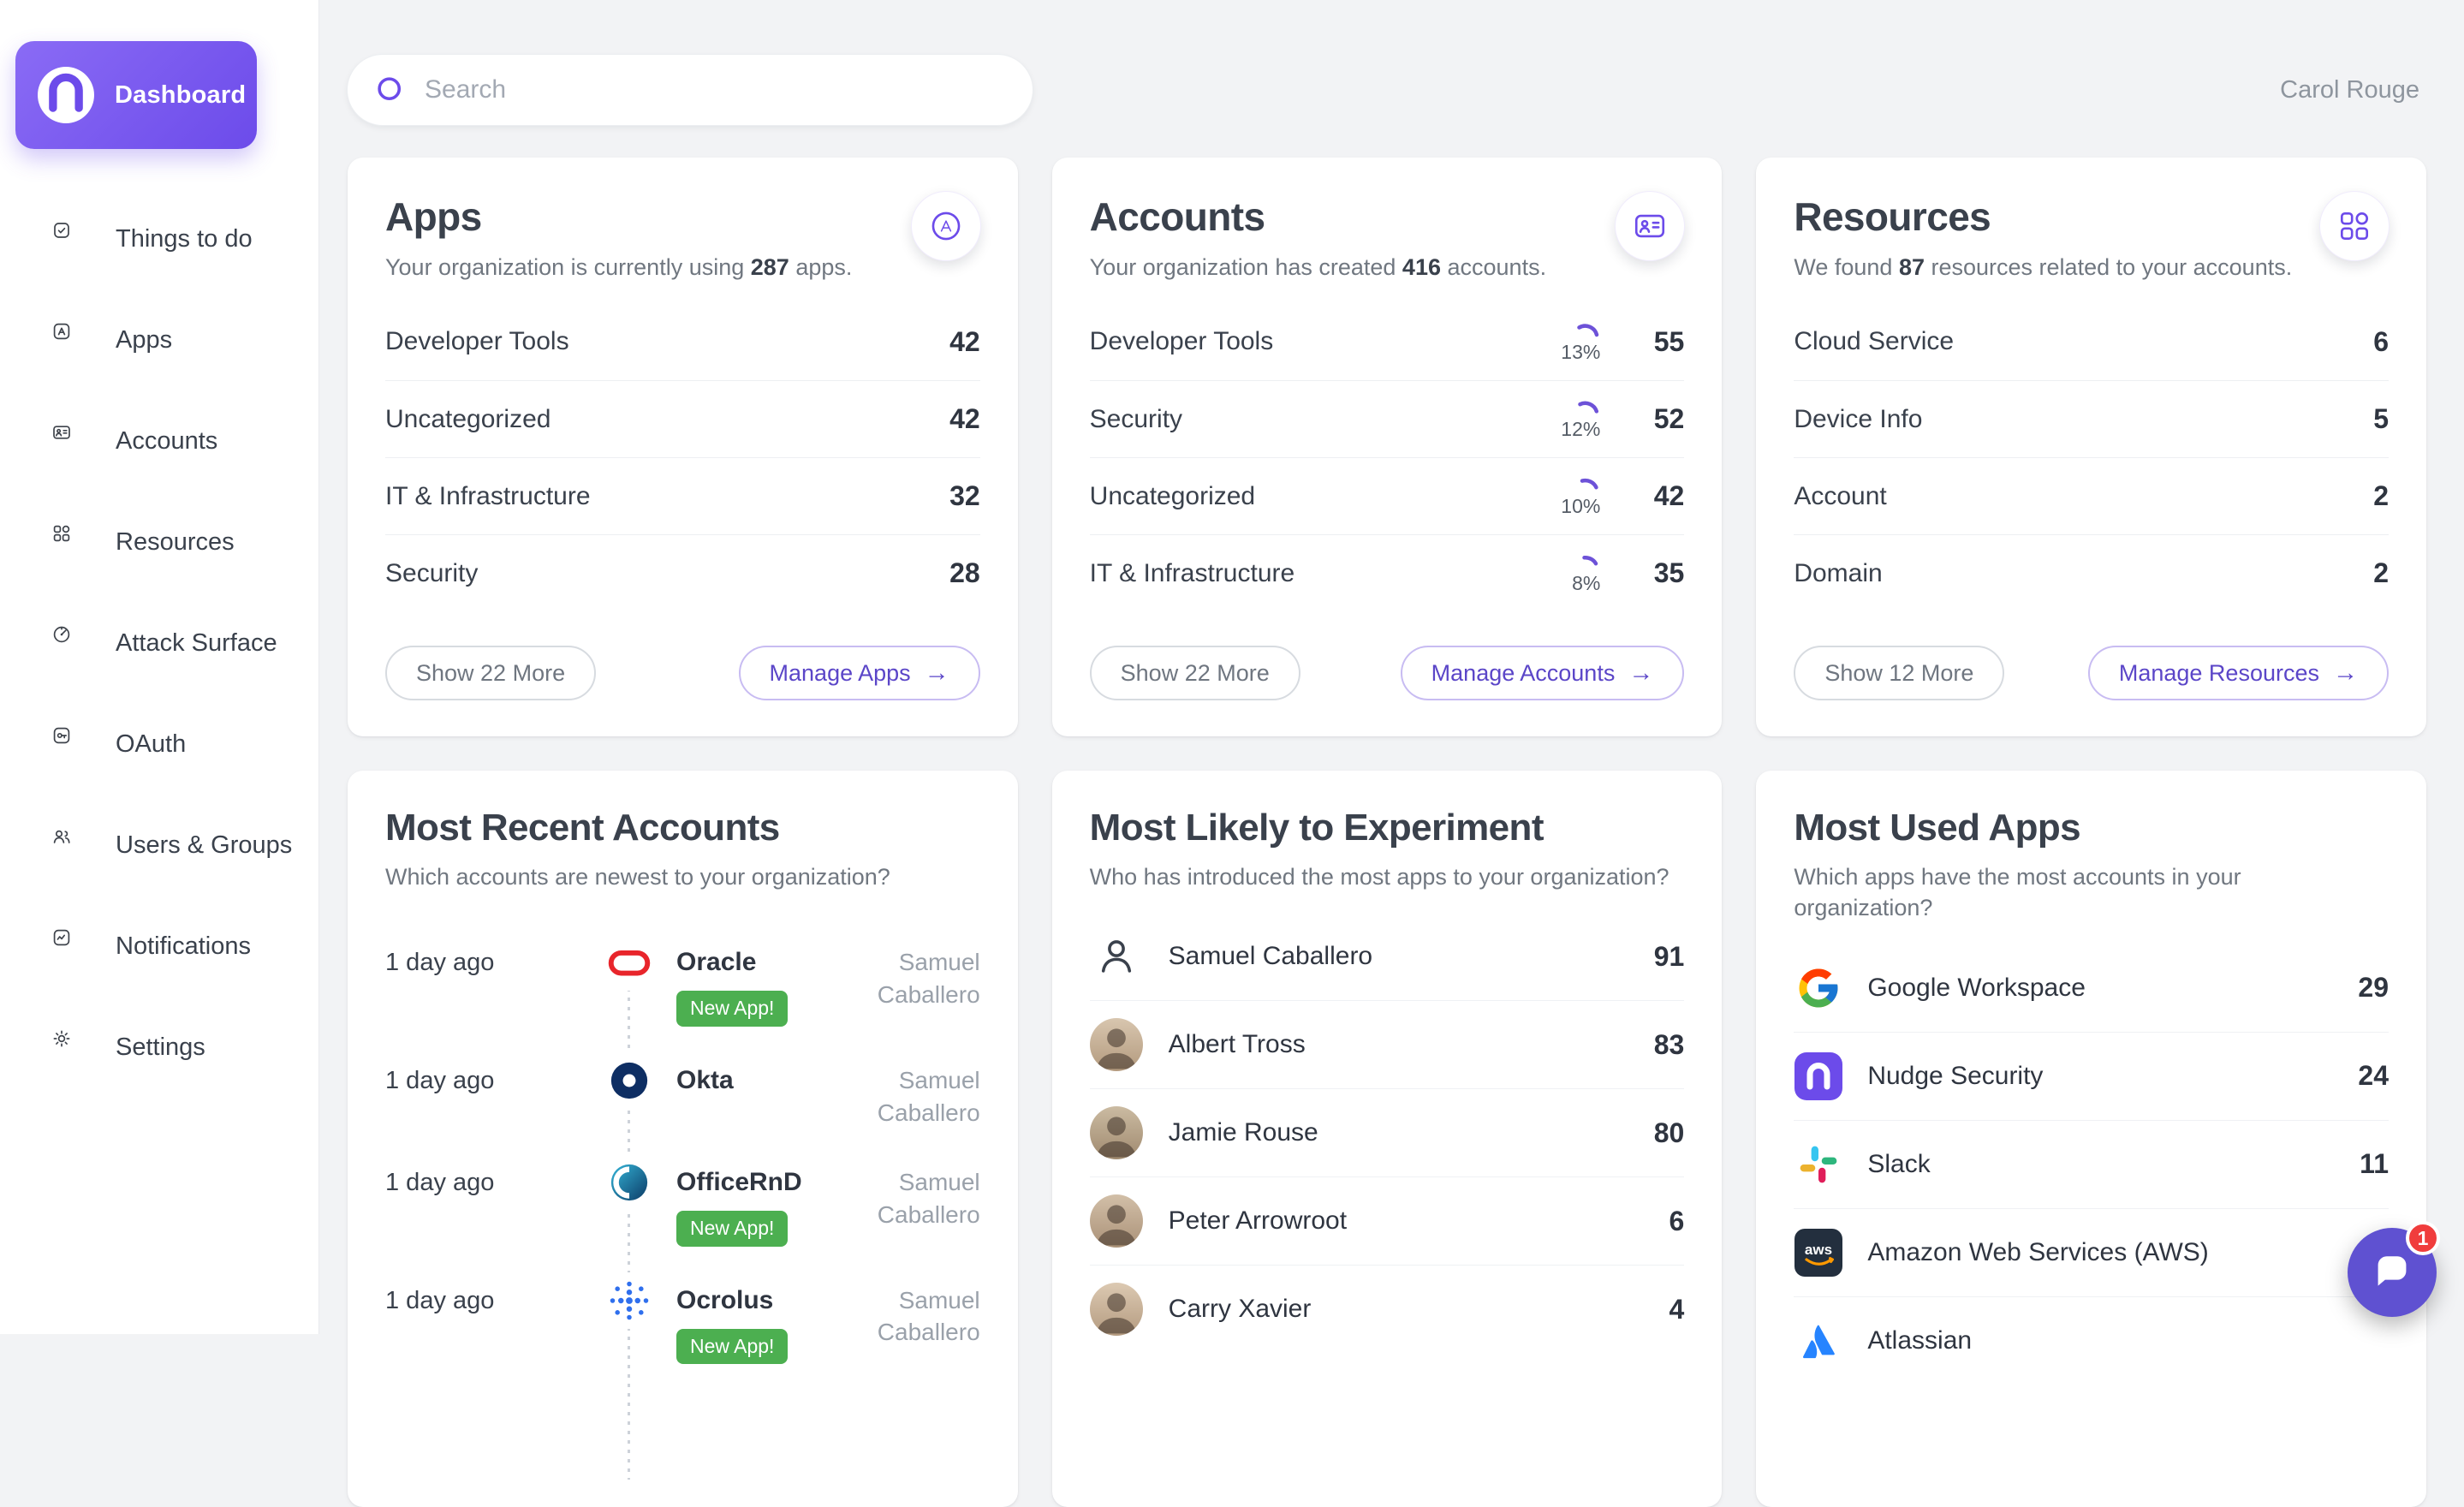 The height and width of the screenshot is (1507, 2464). What do you see at coordinates (682, 572) in the screenshot?
I see `category-row: Security 28` at bounding box center [682, 572].